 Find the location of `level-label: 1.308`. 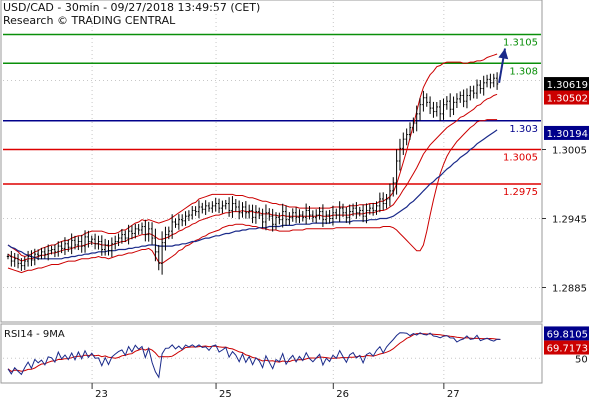

level-label: 1.308 is located at coordinates (523, 71).